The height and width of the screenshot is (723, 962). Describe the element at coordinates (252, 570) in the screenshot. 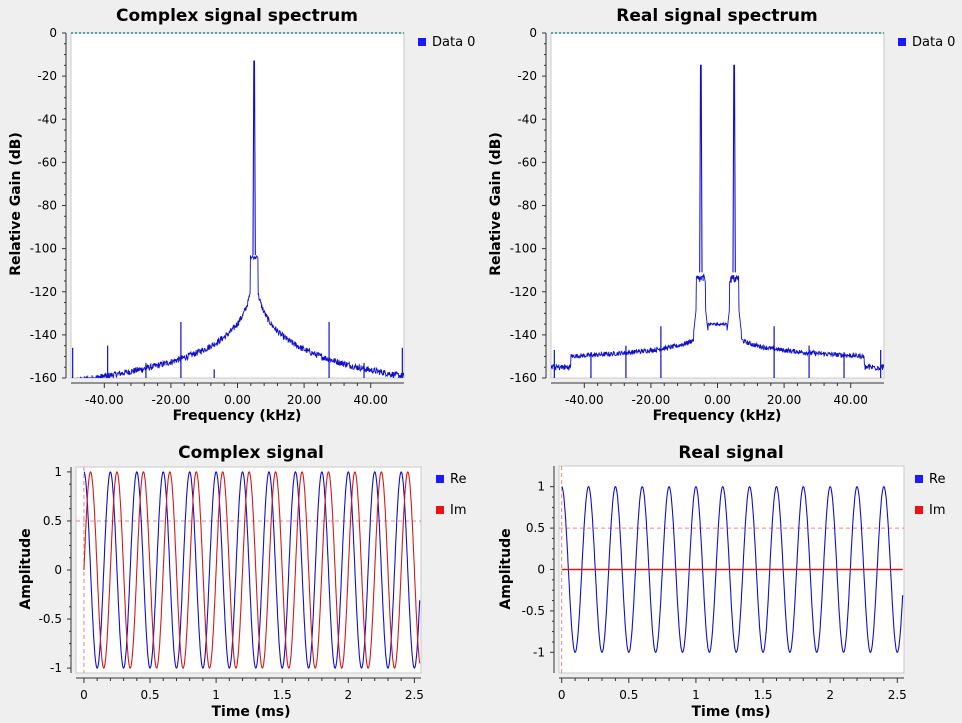

I see `series-line-im` at that location.